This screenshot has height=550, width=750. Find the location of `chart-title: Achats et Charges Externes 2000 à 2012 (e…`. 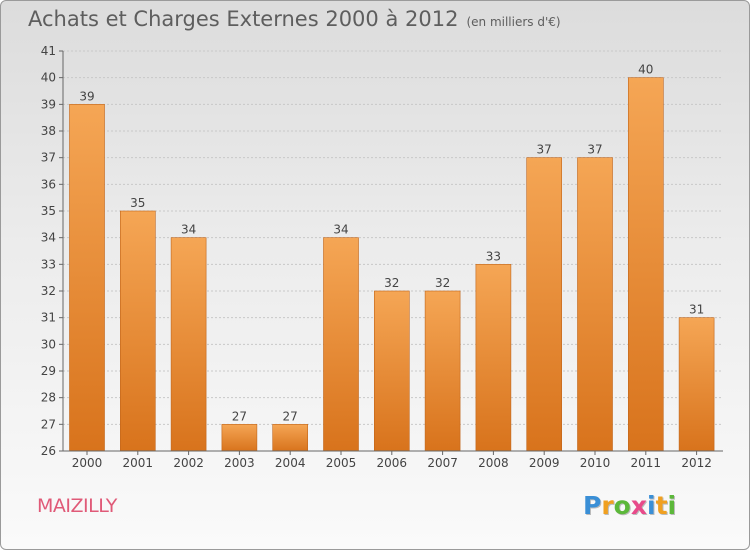

chart-title: Achats et Charges Externes 2000 à 2012 (e… is located at coordinates (294, 19).